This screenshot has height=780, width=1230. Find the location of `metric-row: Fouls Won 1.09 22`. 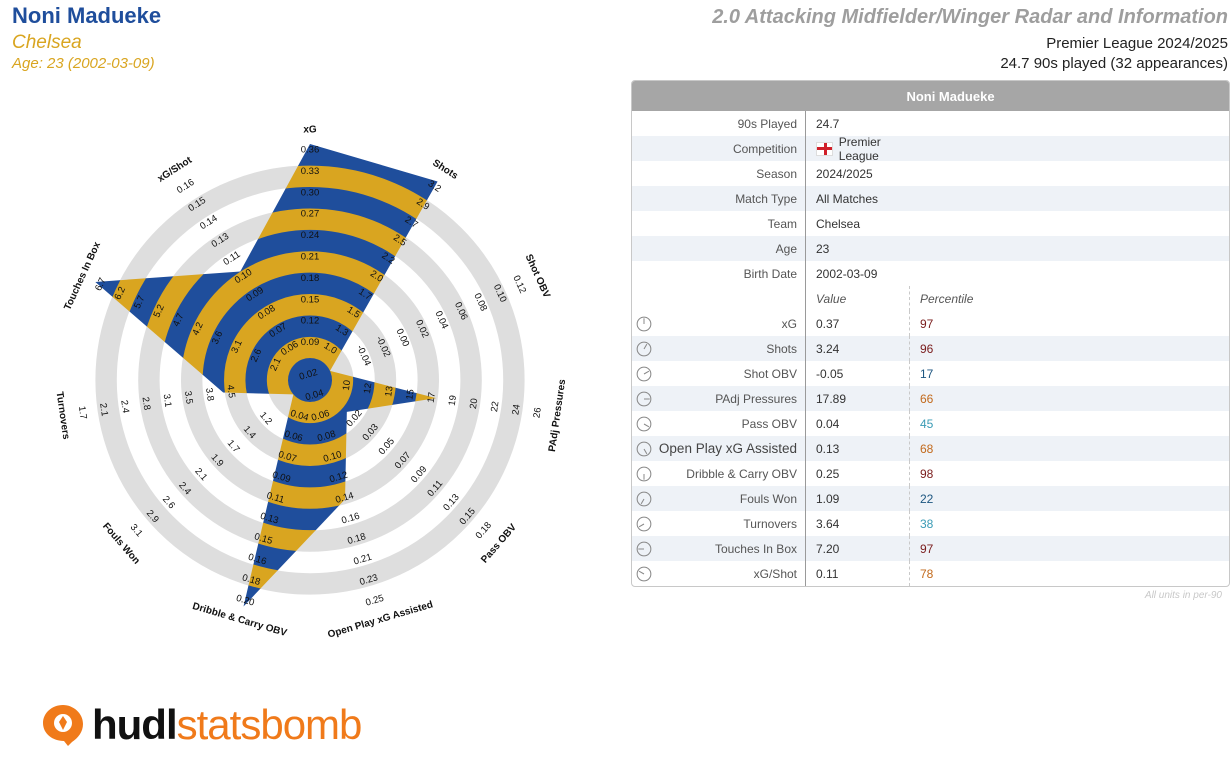

metric-row: Fouls Won 1.09 22 is located at coordinates (930, 498).